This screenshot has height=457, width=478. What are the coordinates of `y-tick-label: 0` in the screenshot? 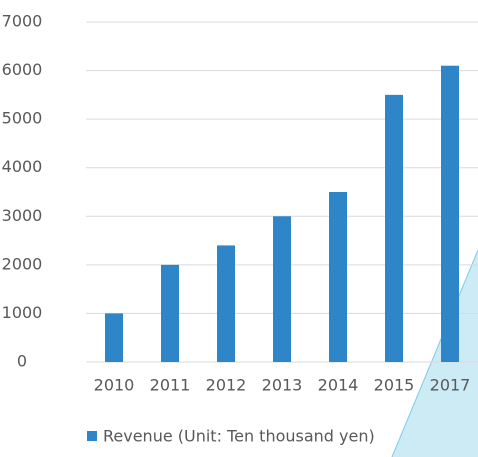 It's located at (22, 361).